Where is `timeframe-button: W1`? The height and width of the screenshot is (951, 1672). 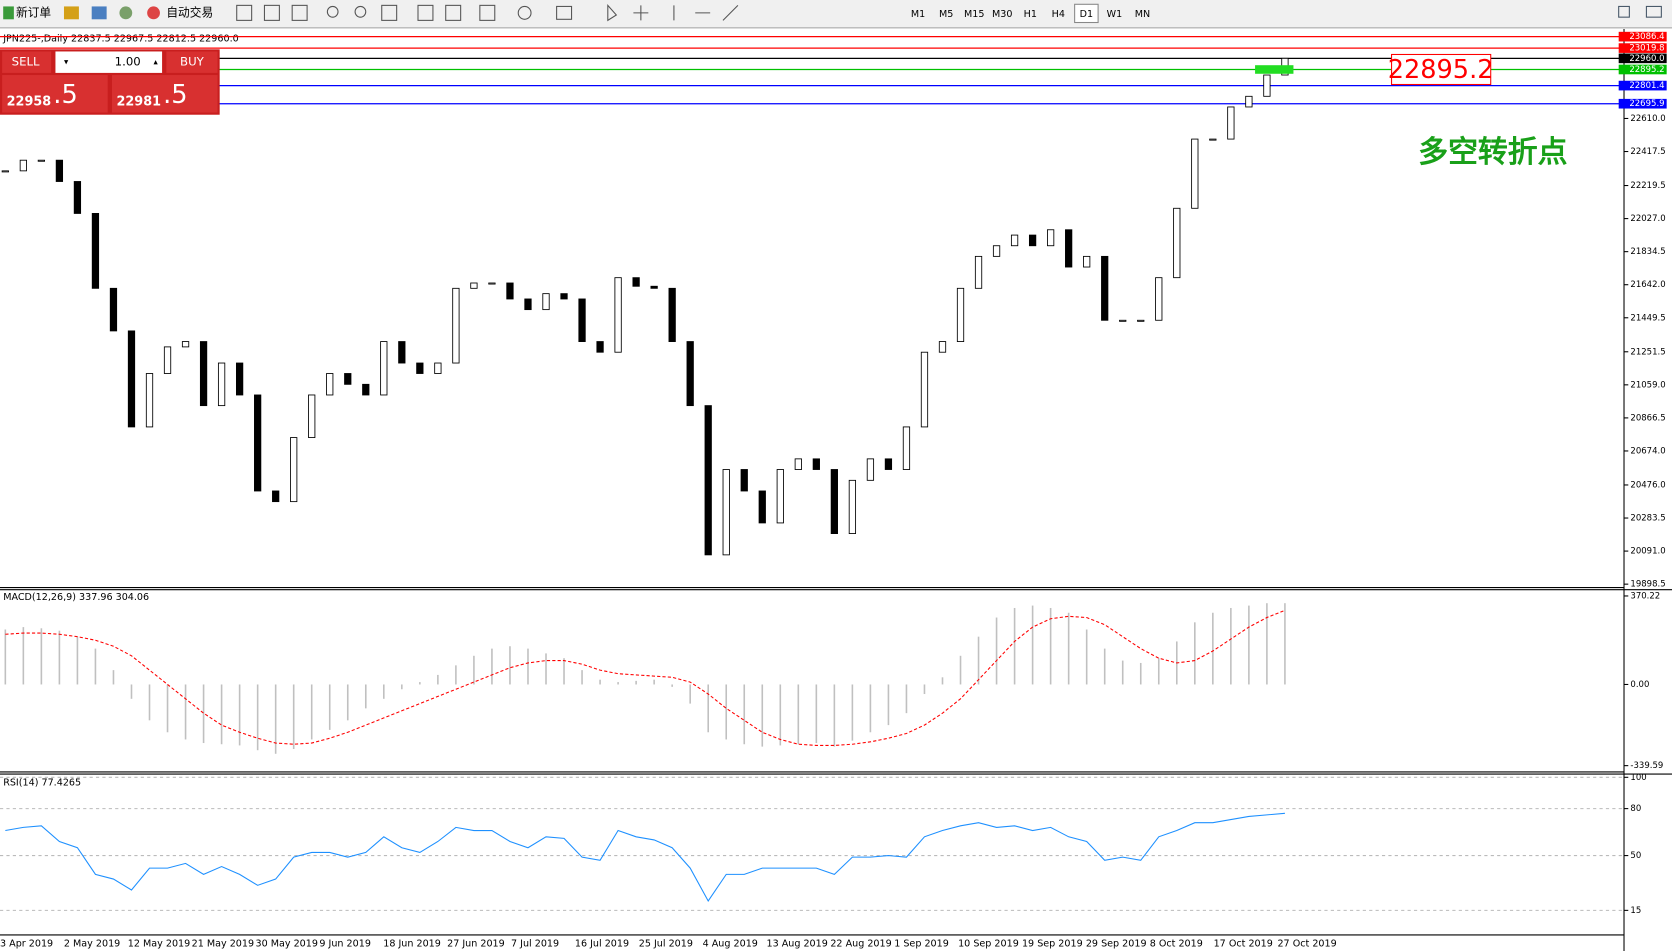
timeframe-button: W1 is located at coordinates (1115, 14).